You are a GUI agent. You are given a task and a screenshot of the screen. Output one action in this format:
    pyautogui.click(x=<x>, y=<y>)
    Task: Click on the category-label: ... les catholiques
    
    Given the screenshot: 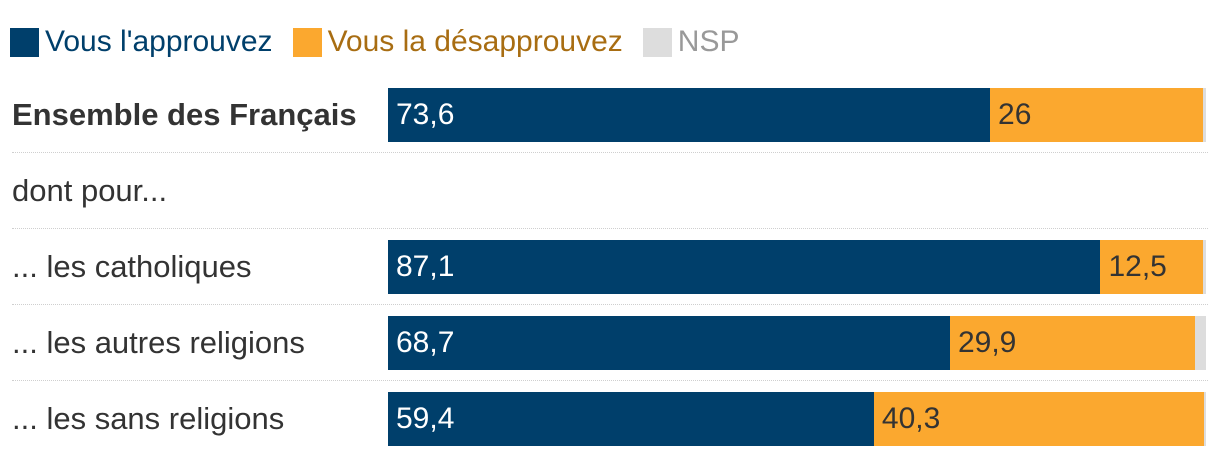 What is the action you would take?
    pyautogui.click(x=132, y=266)
    